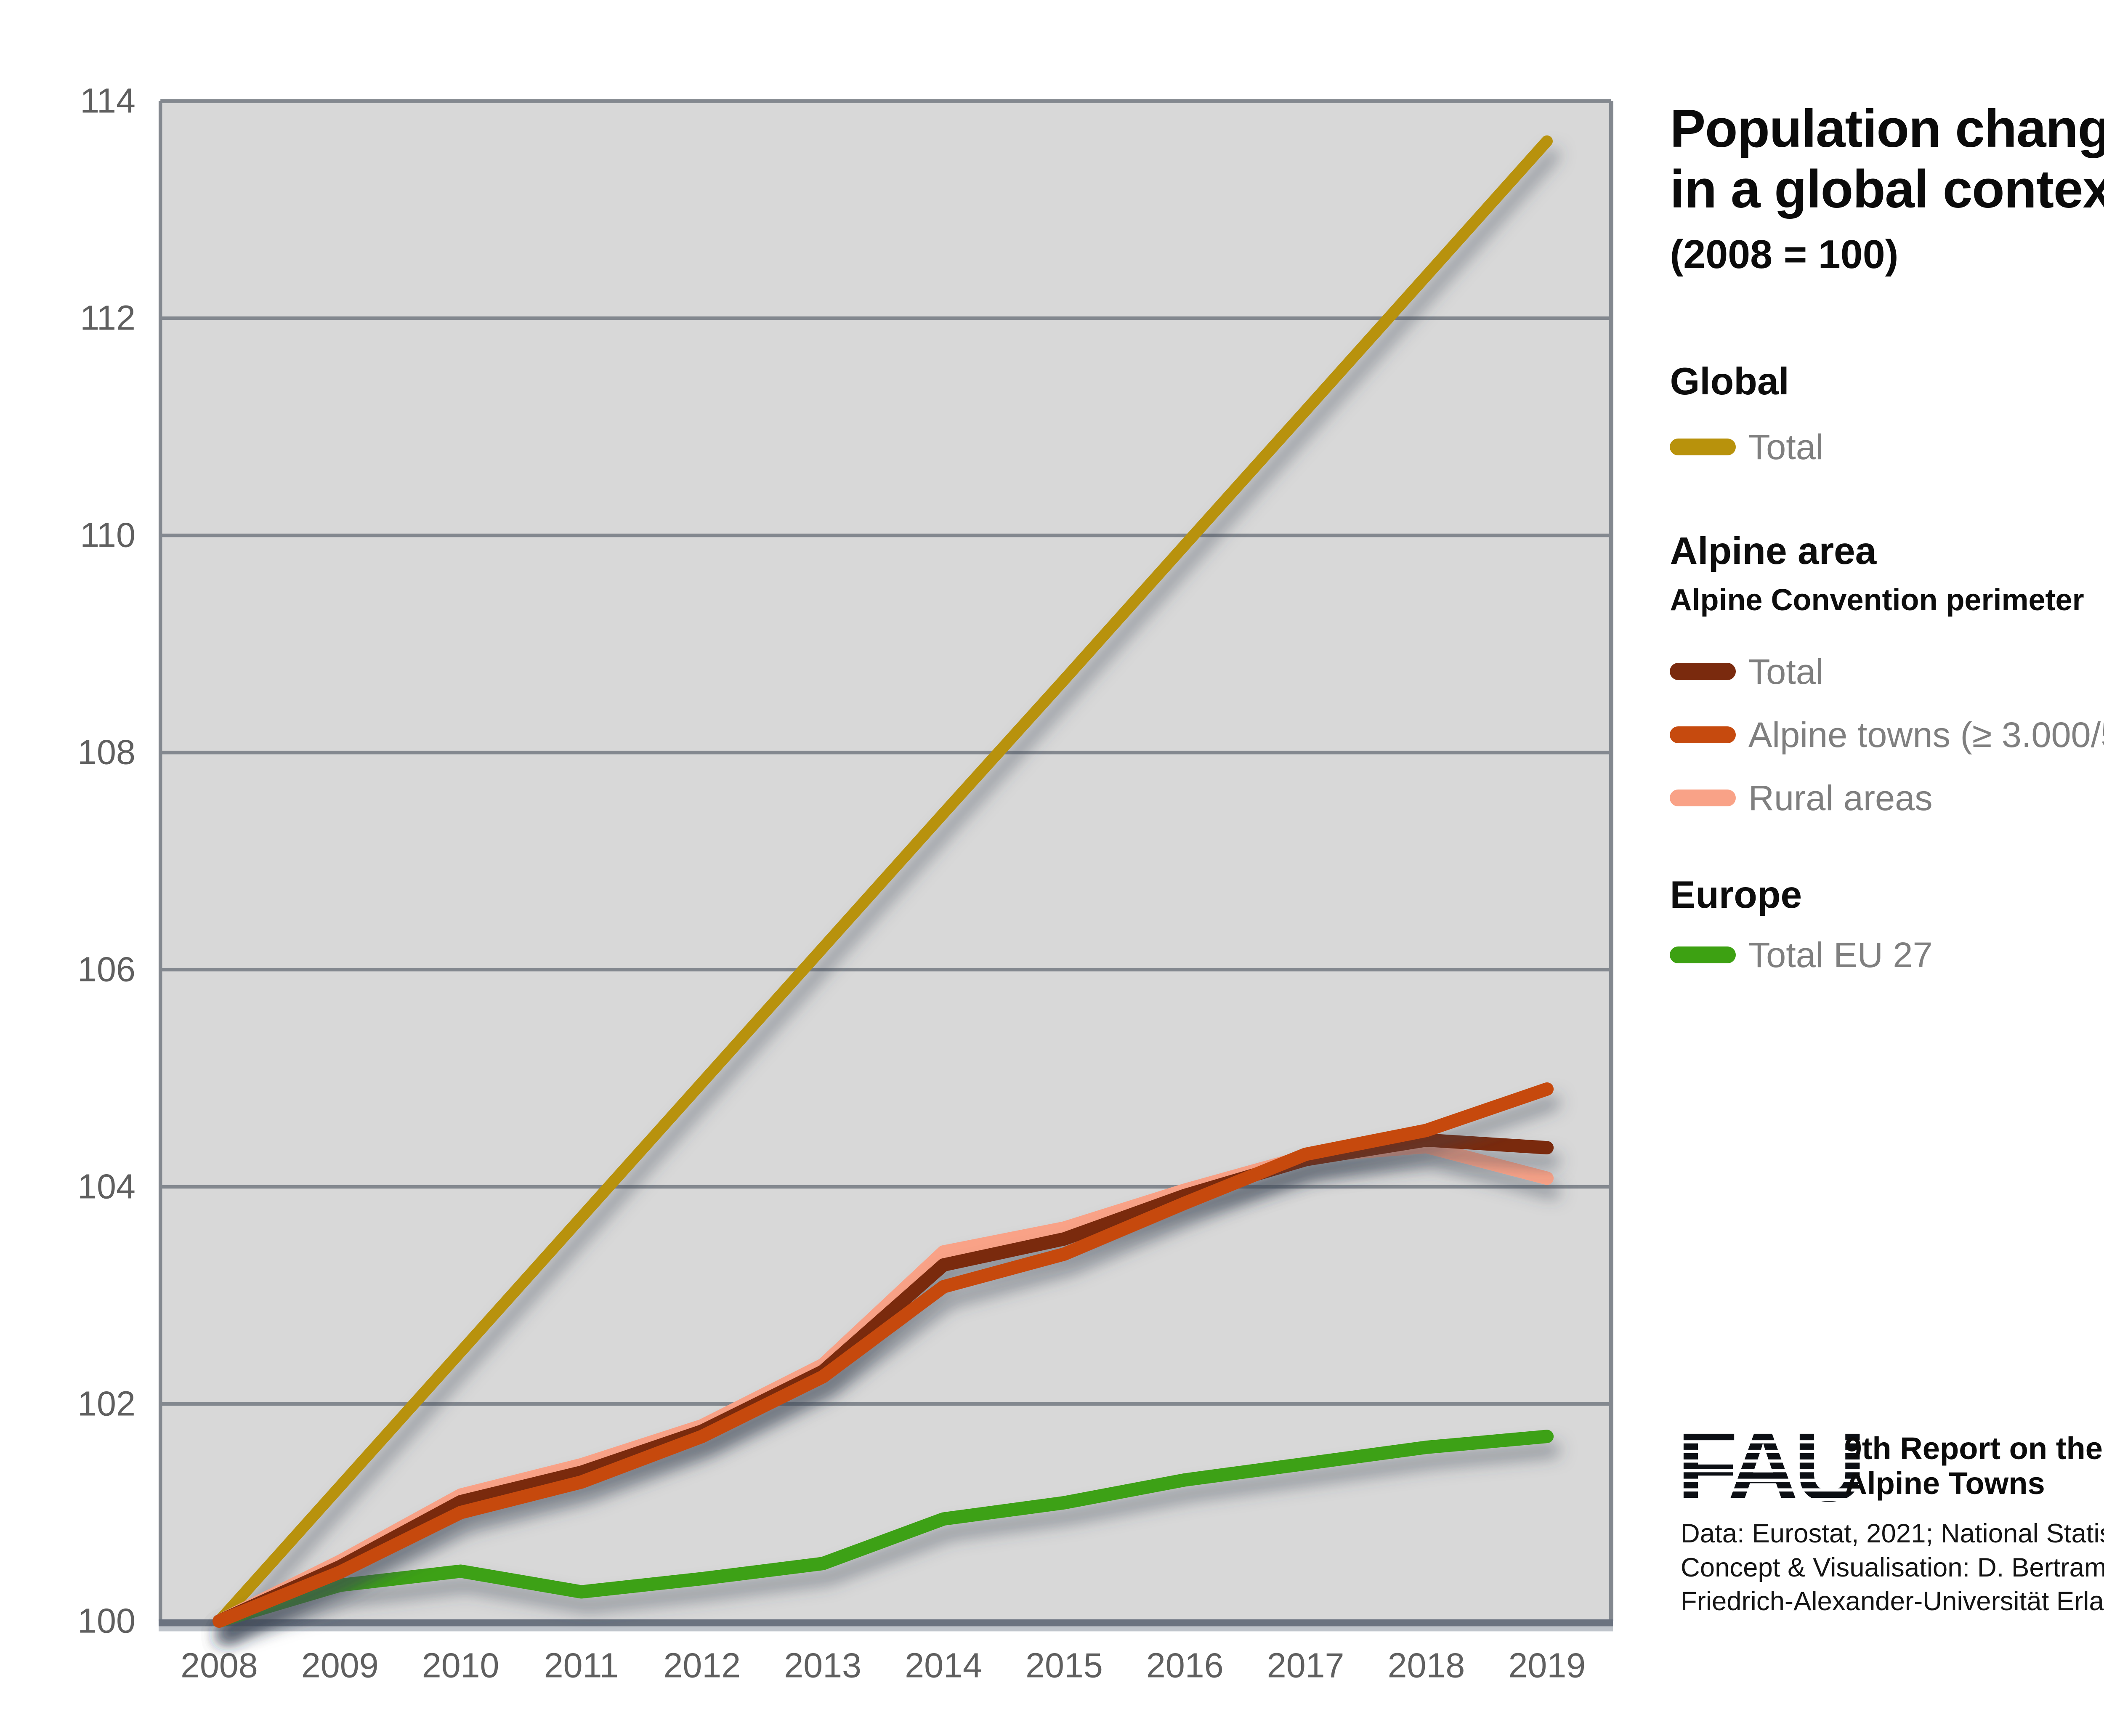 The width and height of the screenshot is (2104, 1736). What do you see at coordinates (106, 1186) in the screenshot?
I see `y-tick-label-104: 104` at bounding box center [106, 1186].